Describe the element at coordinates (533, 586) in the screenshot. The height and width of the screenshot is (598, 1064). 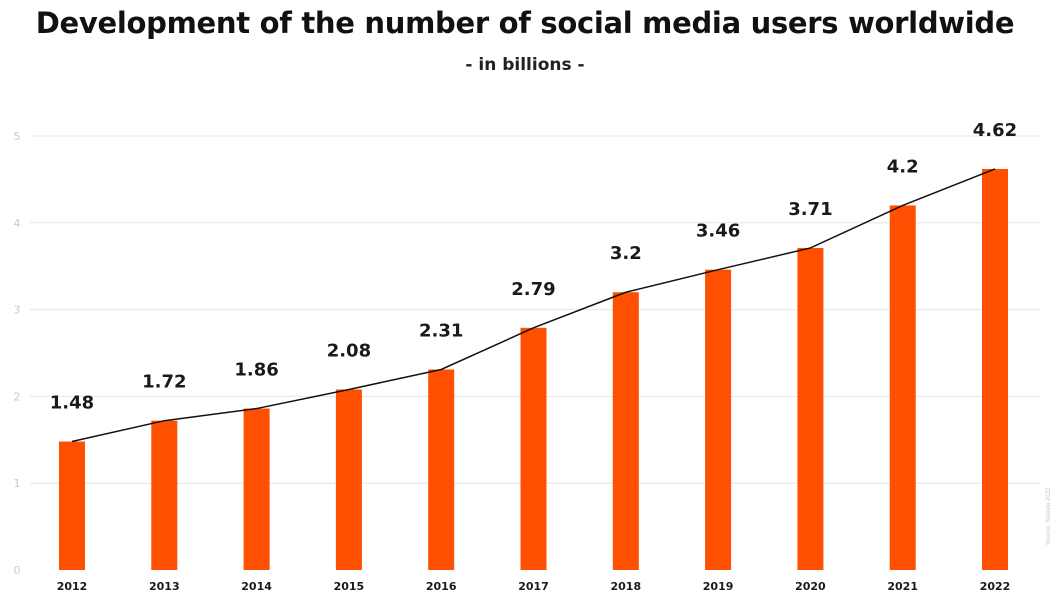
I see `x-tick-label: 2017` at that location.